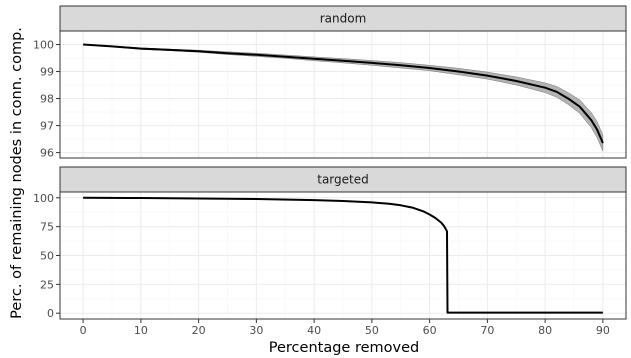  What do you see at coordinates (50, 313) in the screenshot?
I see `y-tick-label: 0` at bounding box center [50, 313].